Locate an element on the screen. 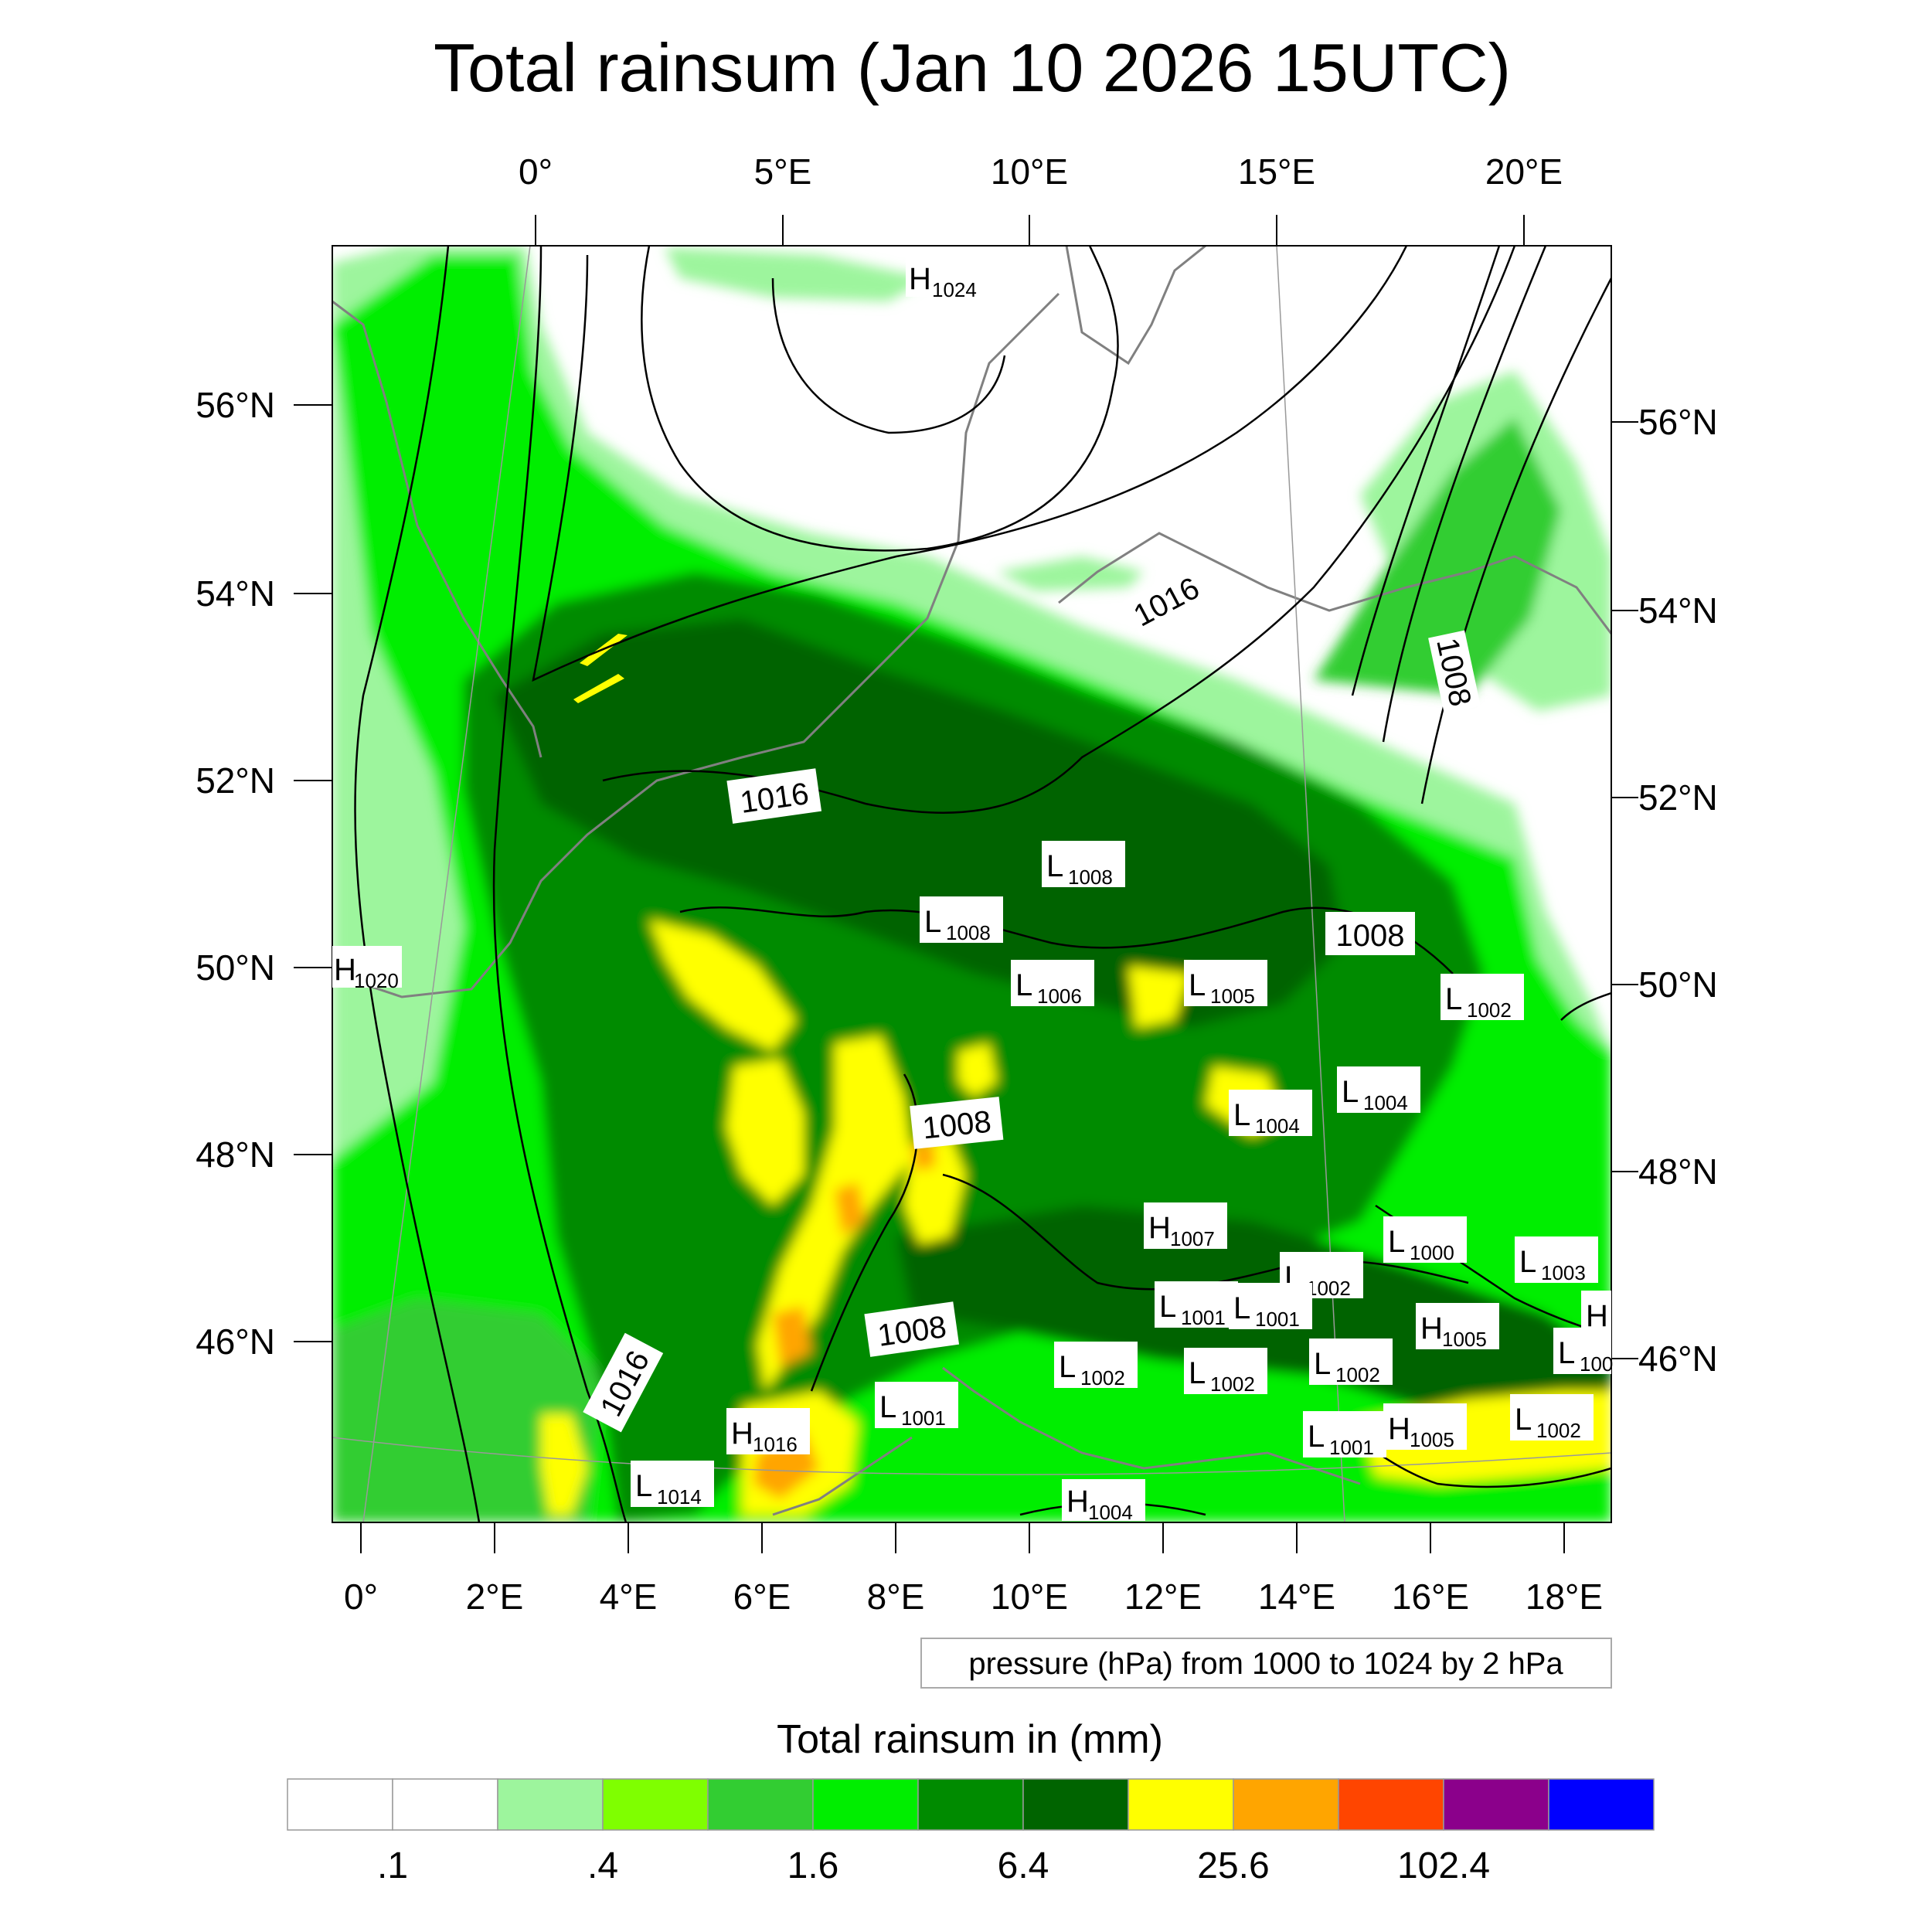 This screenshot has height=1932, width=1932. coast-baltic is located at coordinates (1334, 583).